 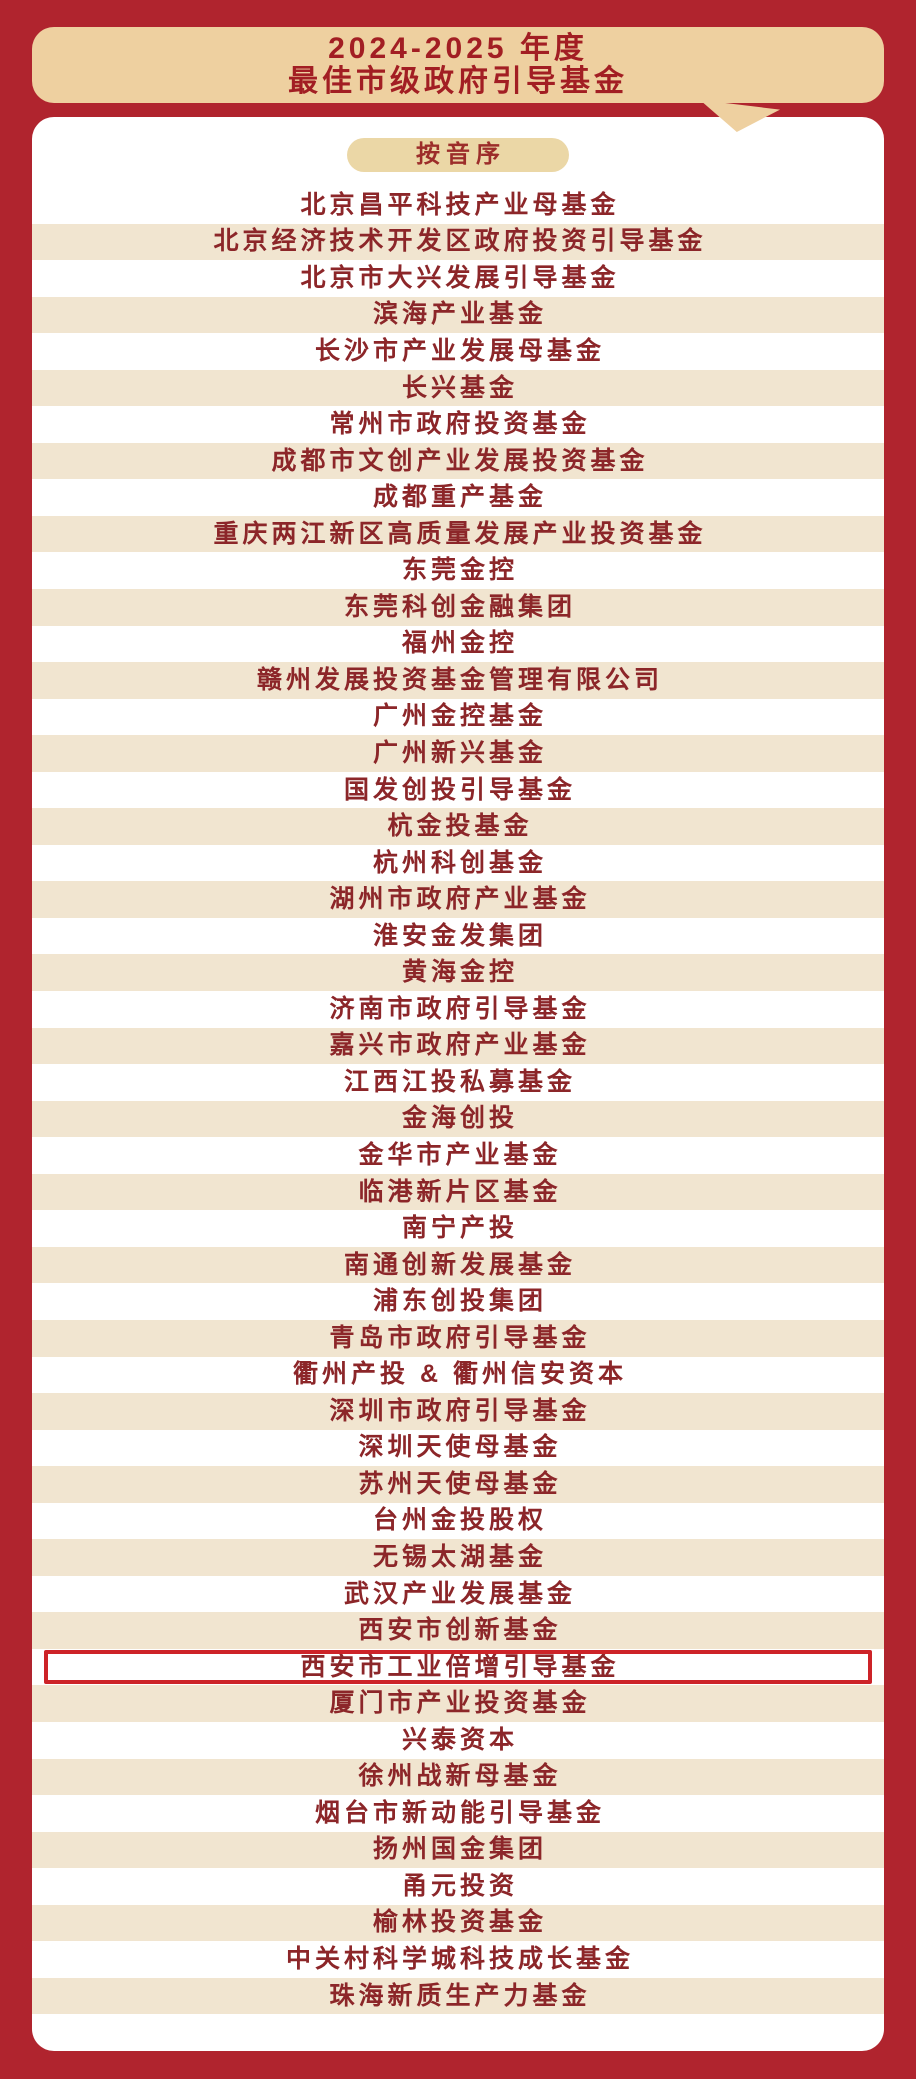 I want to click on fund-row: 福州金控, so click(x=458, y=644).